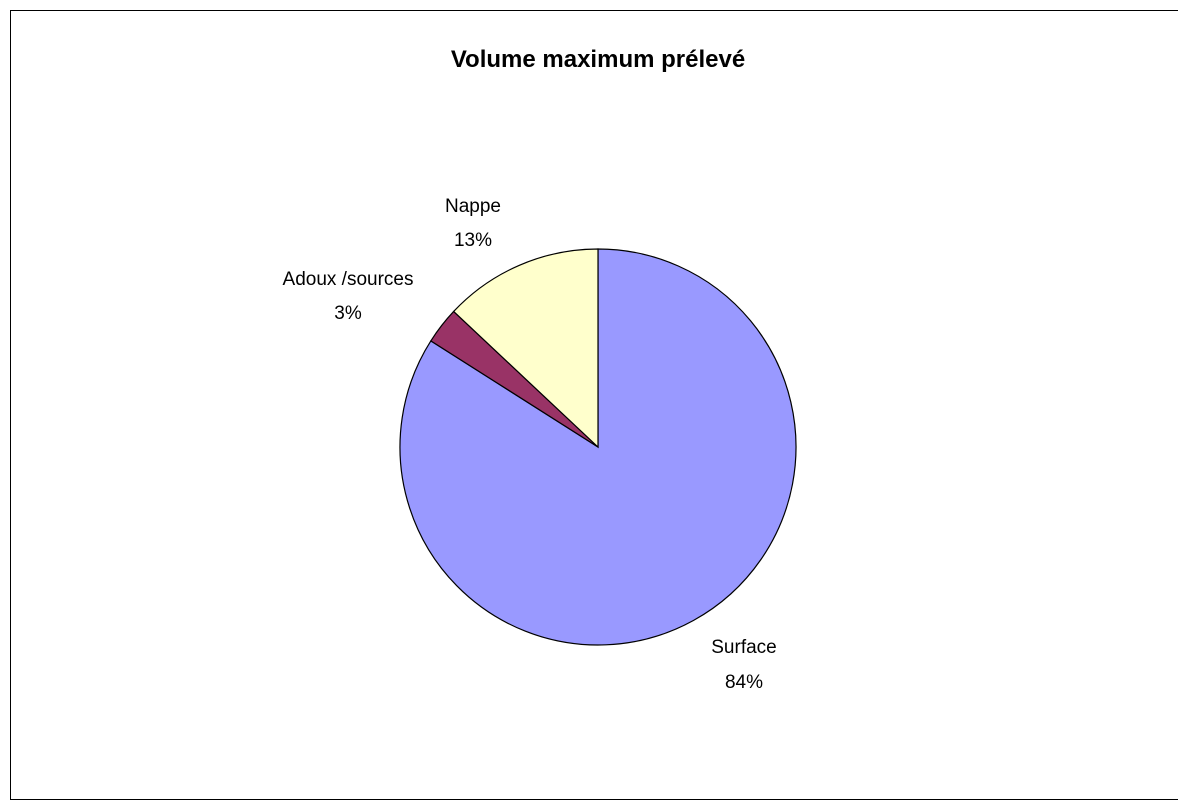 The image size is (1178, 800). What do you see at coordinates (598, 59) in the screenshot?
I see `chart-title: Volume maximum prélevé` at bounding box center [598, 59].